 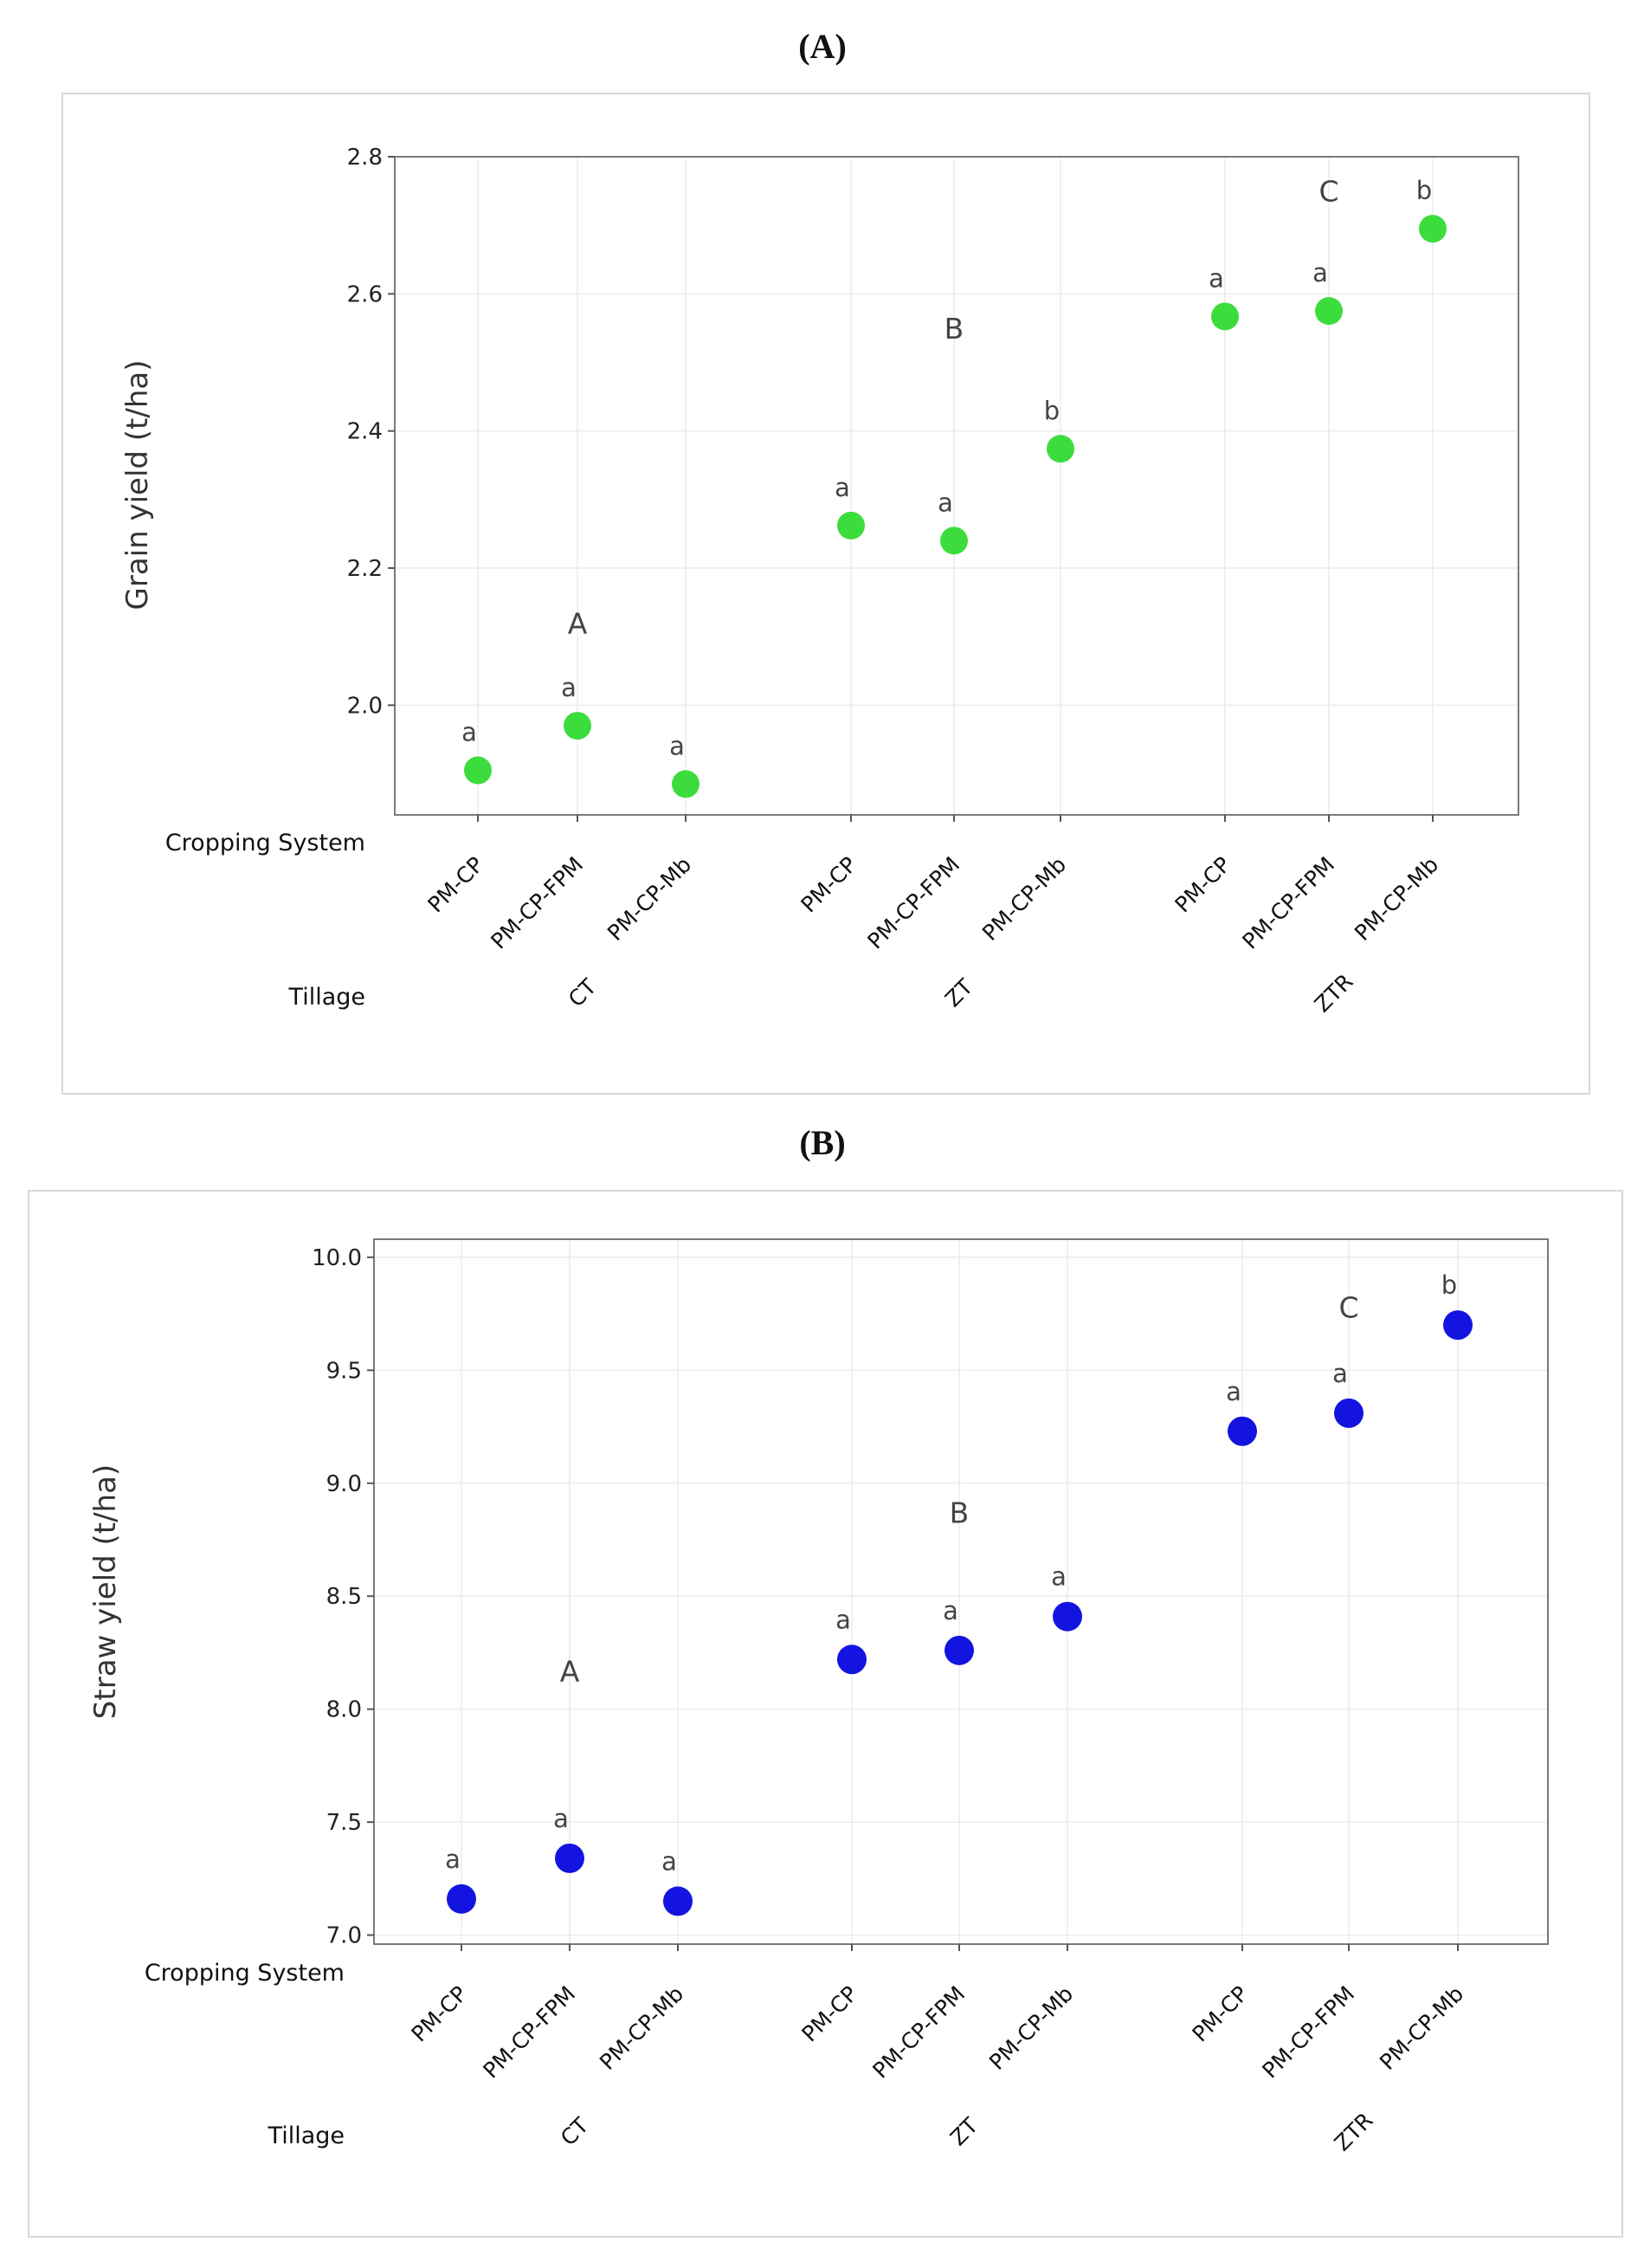 I want to click on panel-a-label: (A), so click(x=822, y=46).